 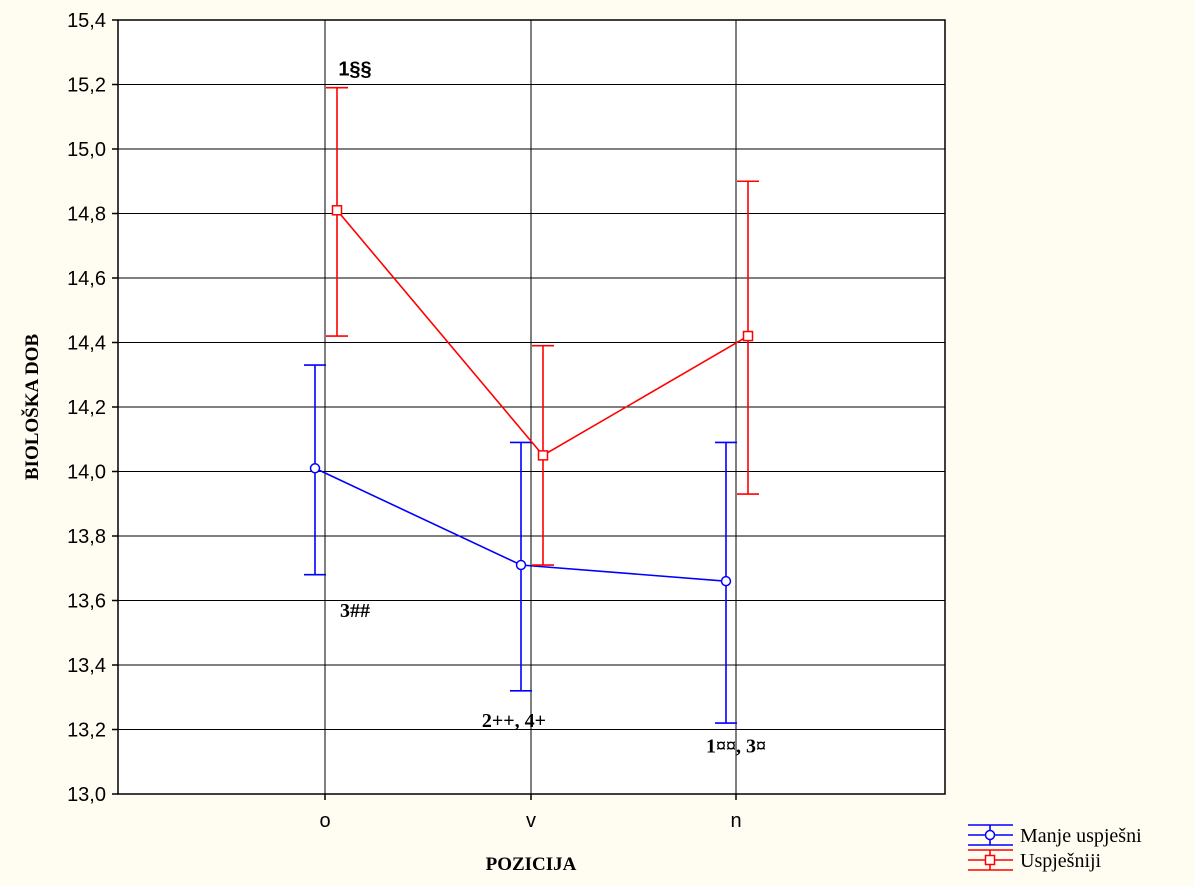 What do you see at coordinates (520, 544) in the screenshot?
I see `series-manje-uspjesni` at bounding box center [520, 544].